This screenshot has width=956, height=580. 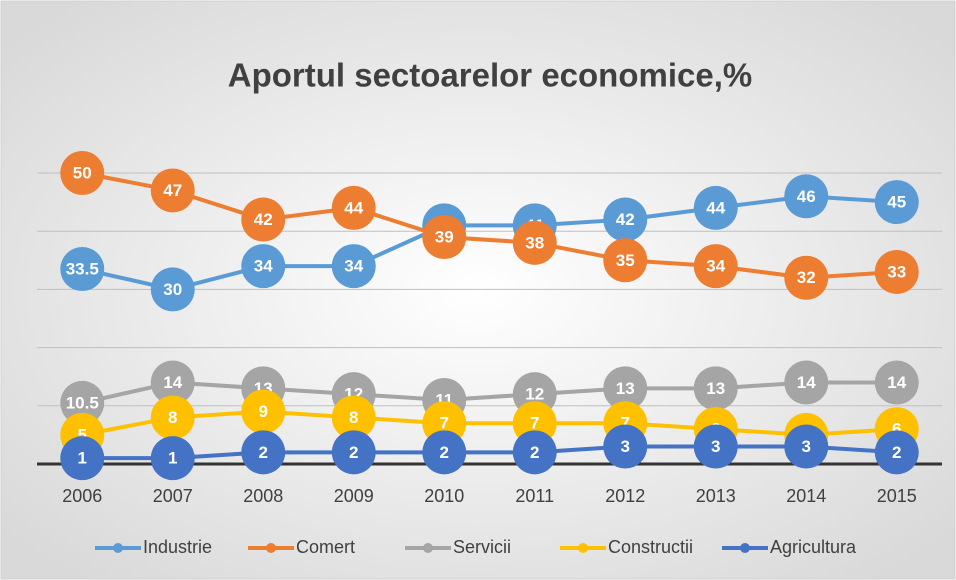 What do you see at coordinates (896, 429) in the screenshot?
I see `data-label: 6` at bounding box center [896, 429].